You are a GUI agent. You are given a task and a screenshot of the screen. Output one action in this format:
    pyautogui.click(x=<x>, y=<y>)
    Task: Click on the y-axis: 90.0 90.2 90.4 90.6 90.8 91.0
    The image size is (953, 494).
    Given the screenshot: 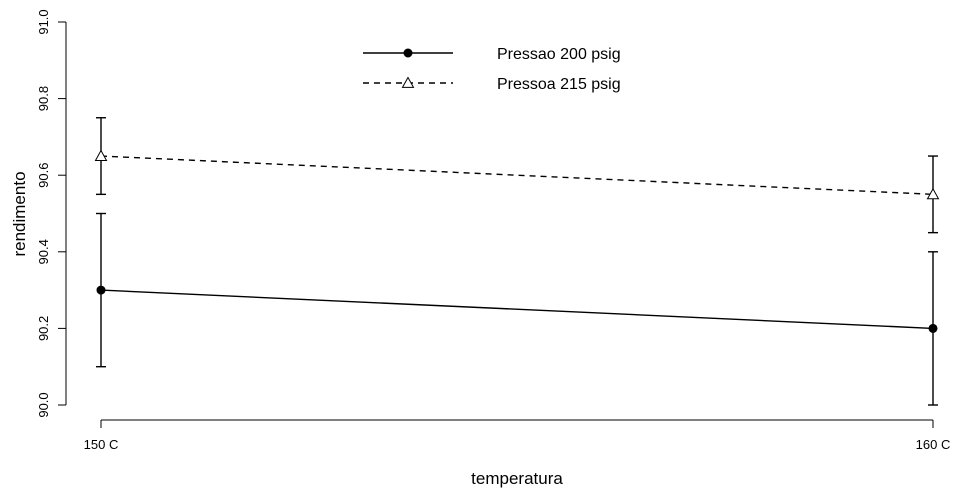 What is the action you would take?
    pyautogui.click(x=51, y=213)
    